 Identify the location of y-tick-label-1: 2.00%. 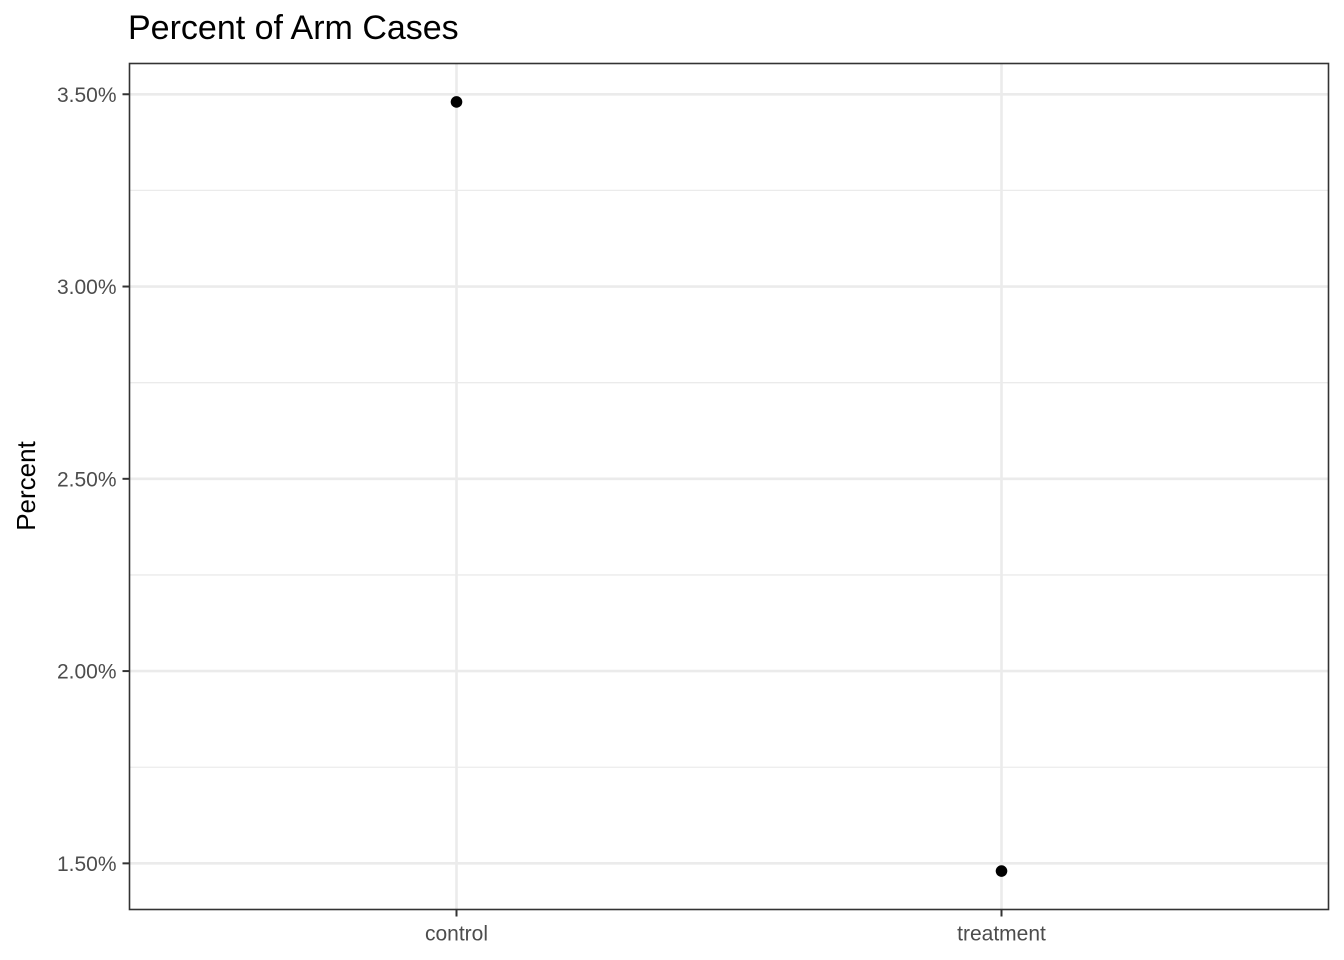
(87, 672).